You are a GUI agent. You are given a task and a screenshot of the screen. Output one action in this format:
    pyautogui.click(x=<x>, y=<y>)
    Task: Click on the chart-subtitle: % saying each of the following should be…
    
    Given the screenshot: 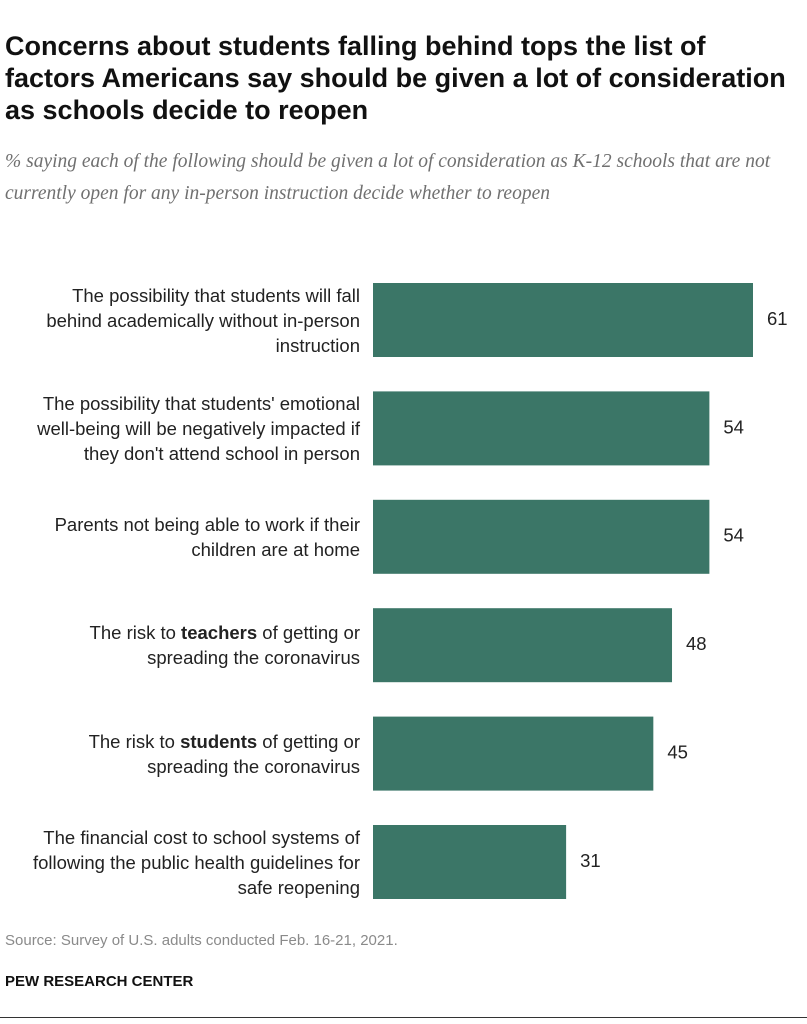 What is the action you would take?
    pyautogui.click(x=388, y=177)
    